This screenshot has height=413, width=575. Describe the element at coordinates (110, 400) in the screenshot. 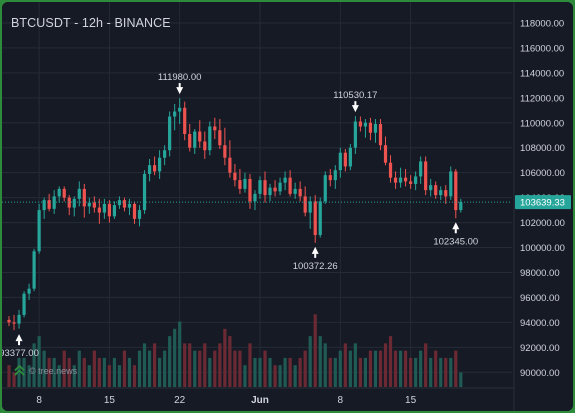

I see `x-tick-label: 15` at that location.